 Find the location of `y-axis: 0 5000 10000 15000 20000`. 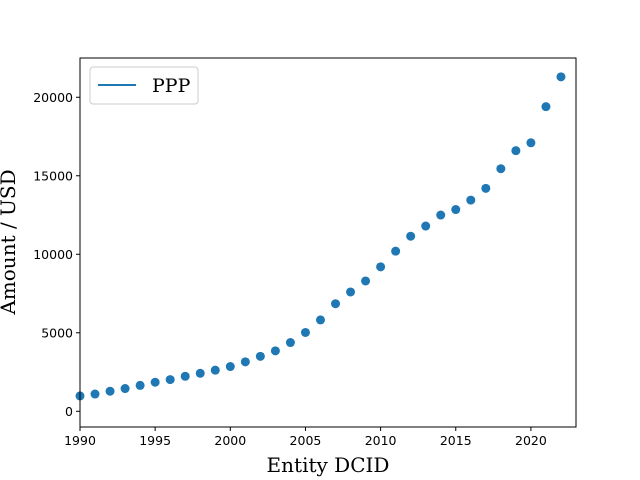

y-axis: 0 5000 10000 15000 20000 is located at coordinates (56, 254).